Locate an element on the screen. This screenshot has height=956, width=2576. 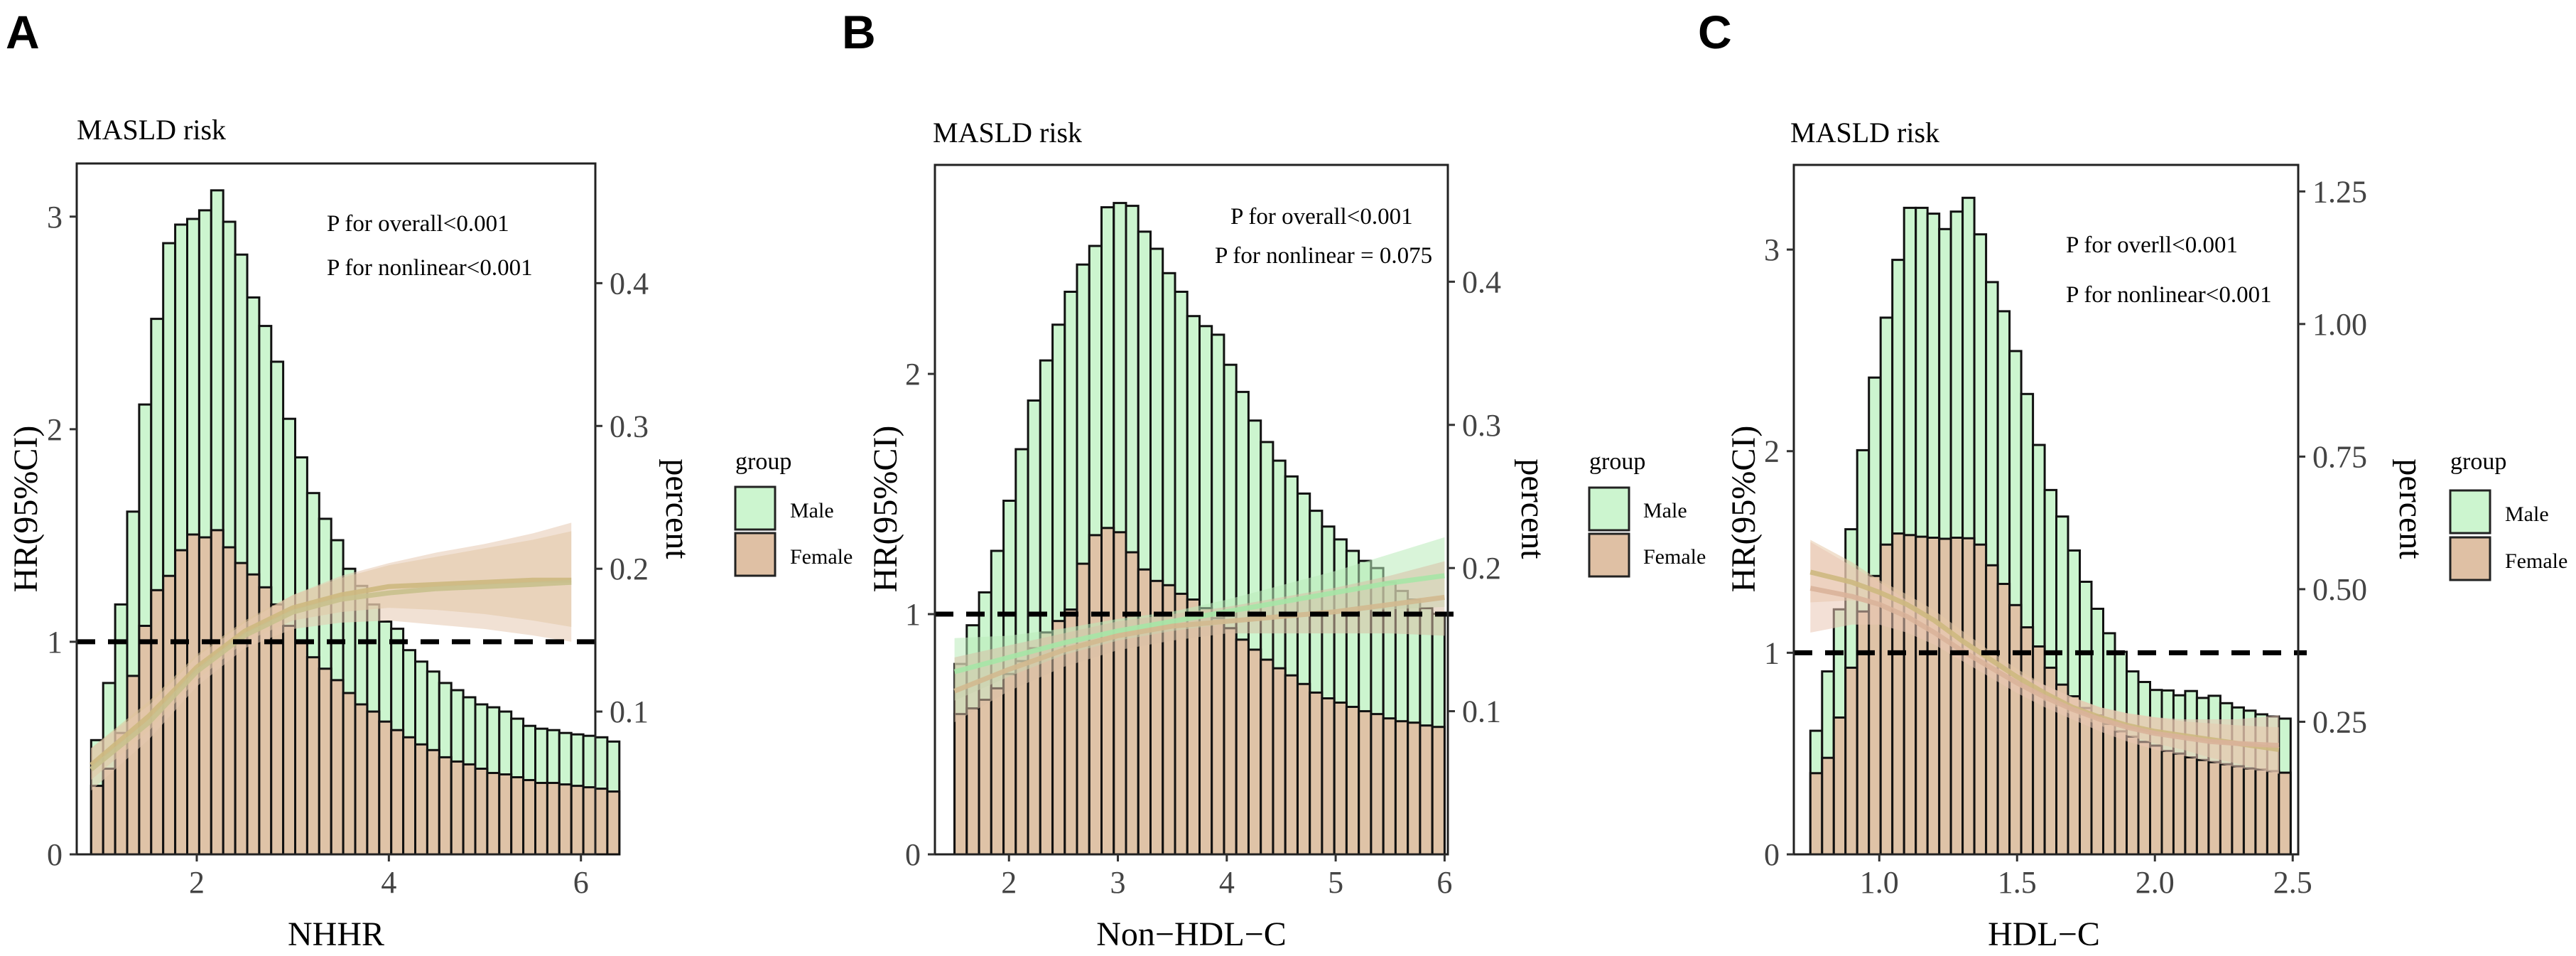
x-axis-ticks: 2 4 6 is located at coordinates (389, 877).